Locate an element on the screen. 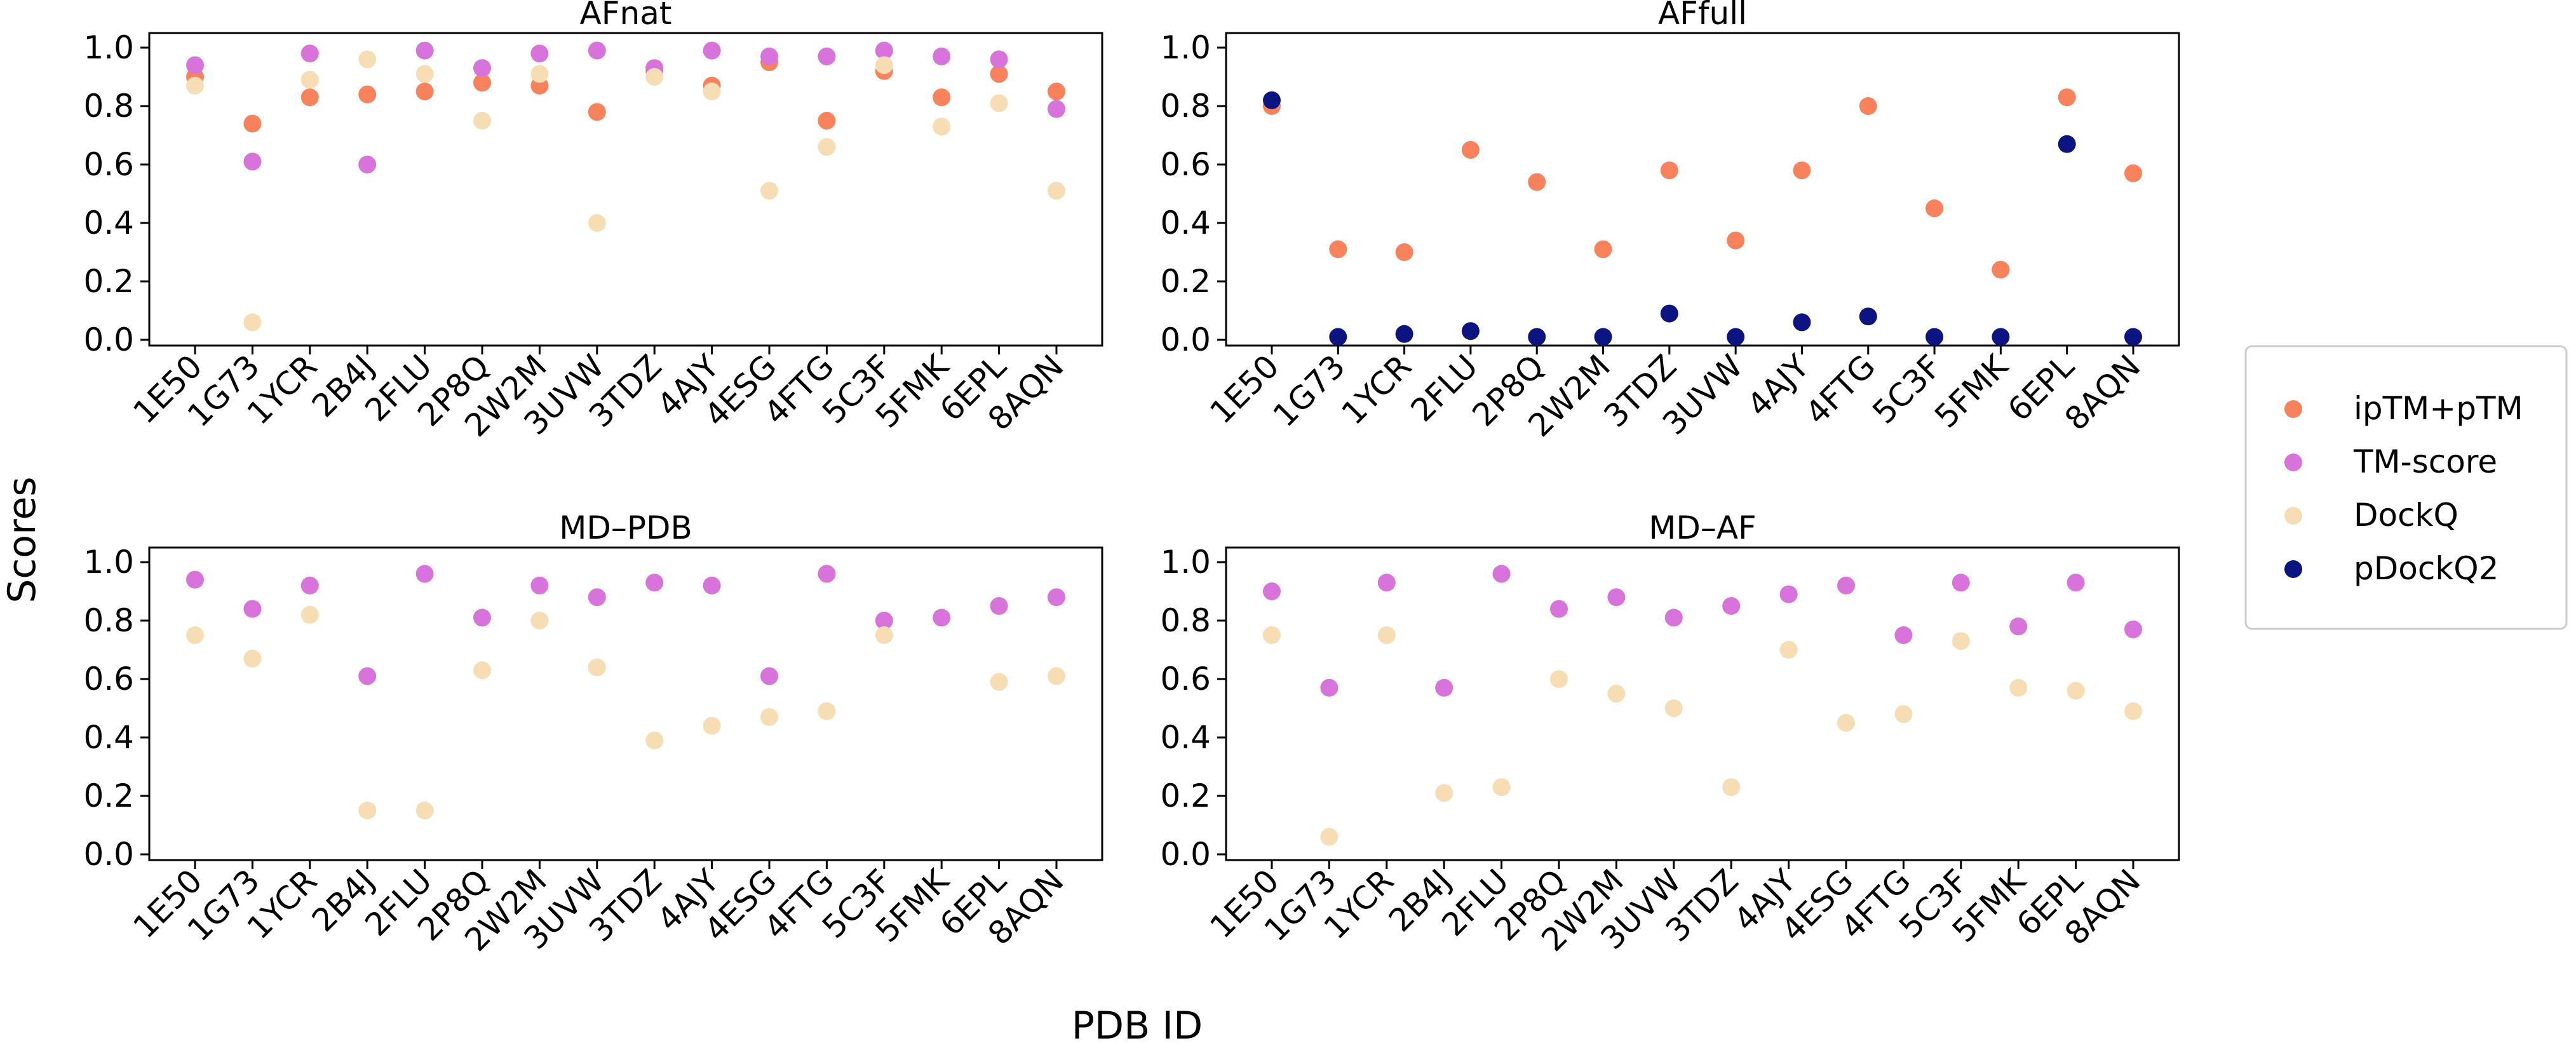  x-tick-label: 4FTG is located at coordinates (1840, 389).